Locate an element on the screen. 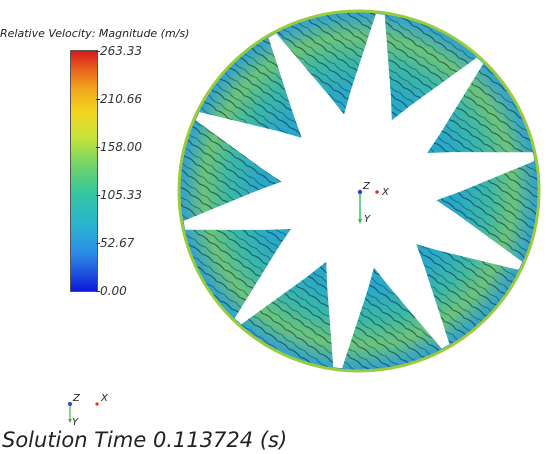 The image size is (550, 454). x-axis-dot is located at coordinates (377, 192).